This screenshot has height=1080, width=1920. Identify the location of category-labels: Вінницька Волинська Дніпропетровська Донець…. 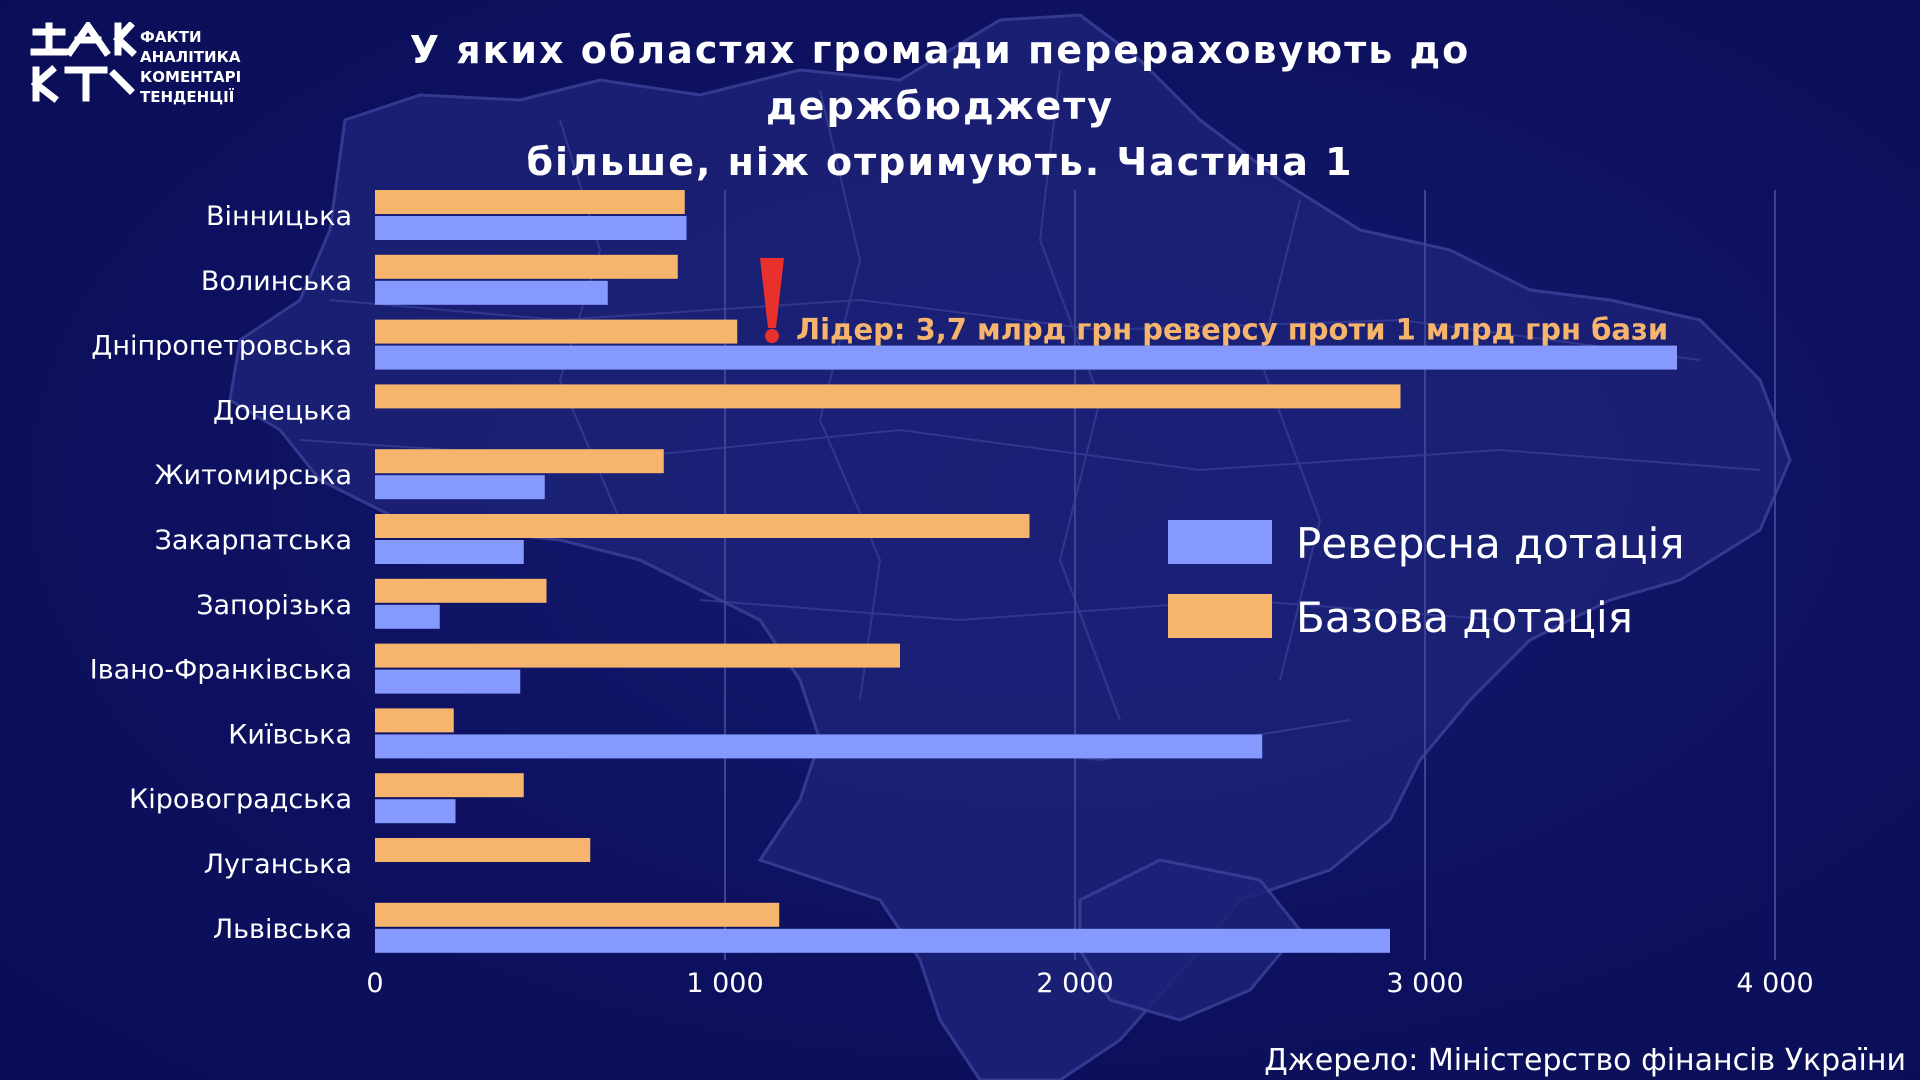
(221, 573).